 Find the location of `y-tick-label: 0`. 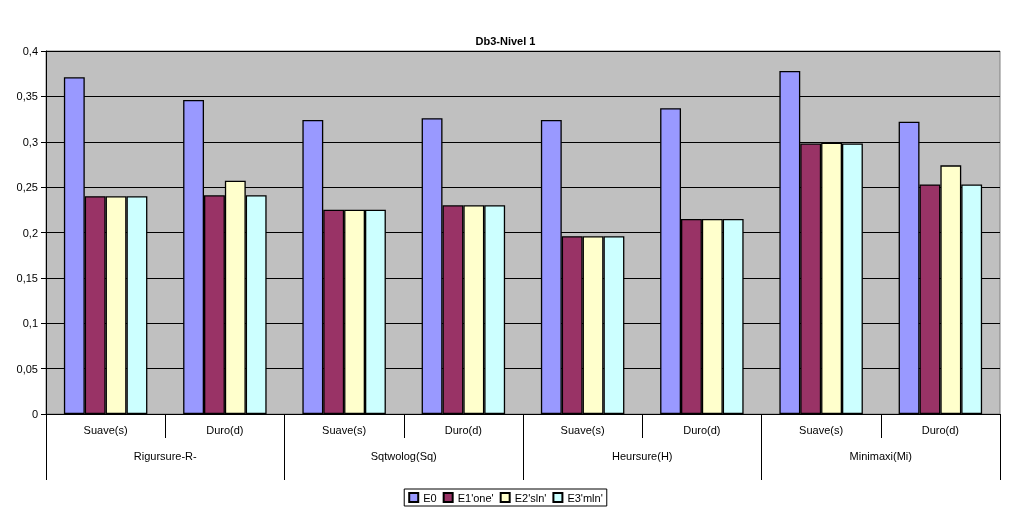

y-tick-label: 0 is located at coordinates (34, 414).